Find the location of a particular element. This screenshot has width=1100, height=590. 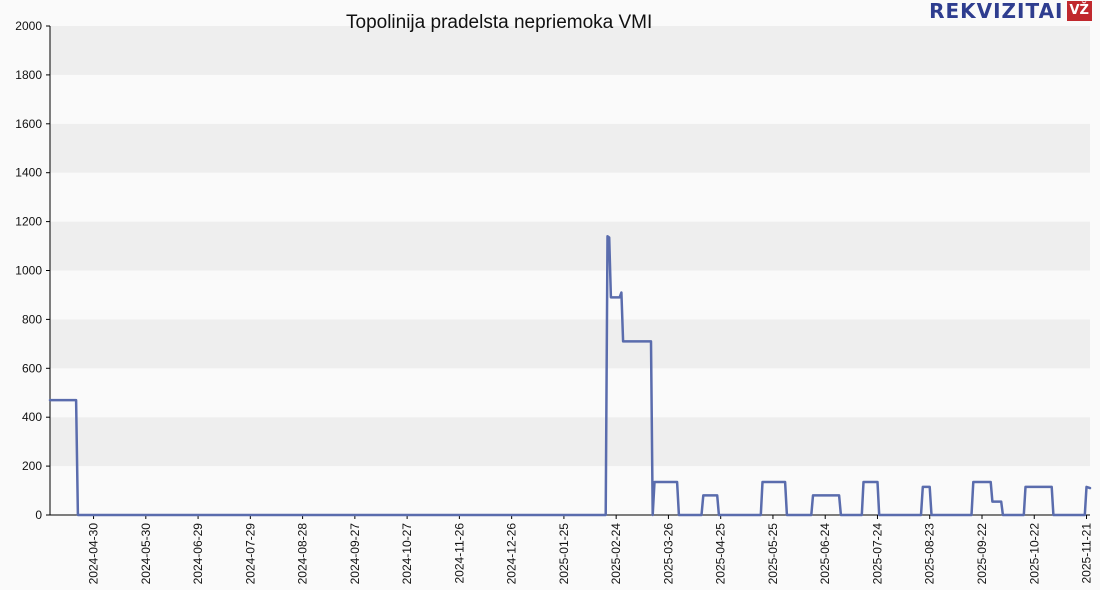

x-tick-label: 2024-08-28 is located at coordinates (303, 554).